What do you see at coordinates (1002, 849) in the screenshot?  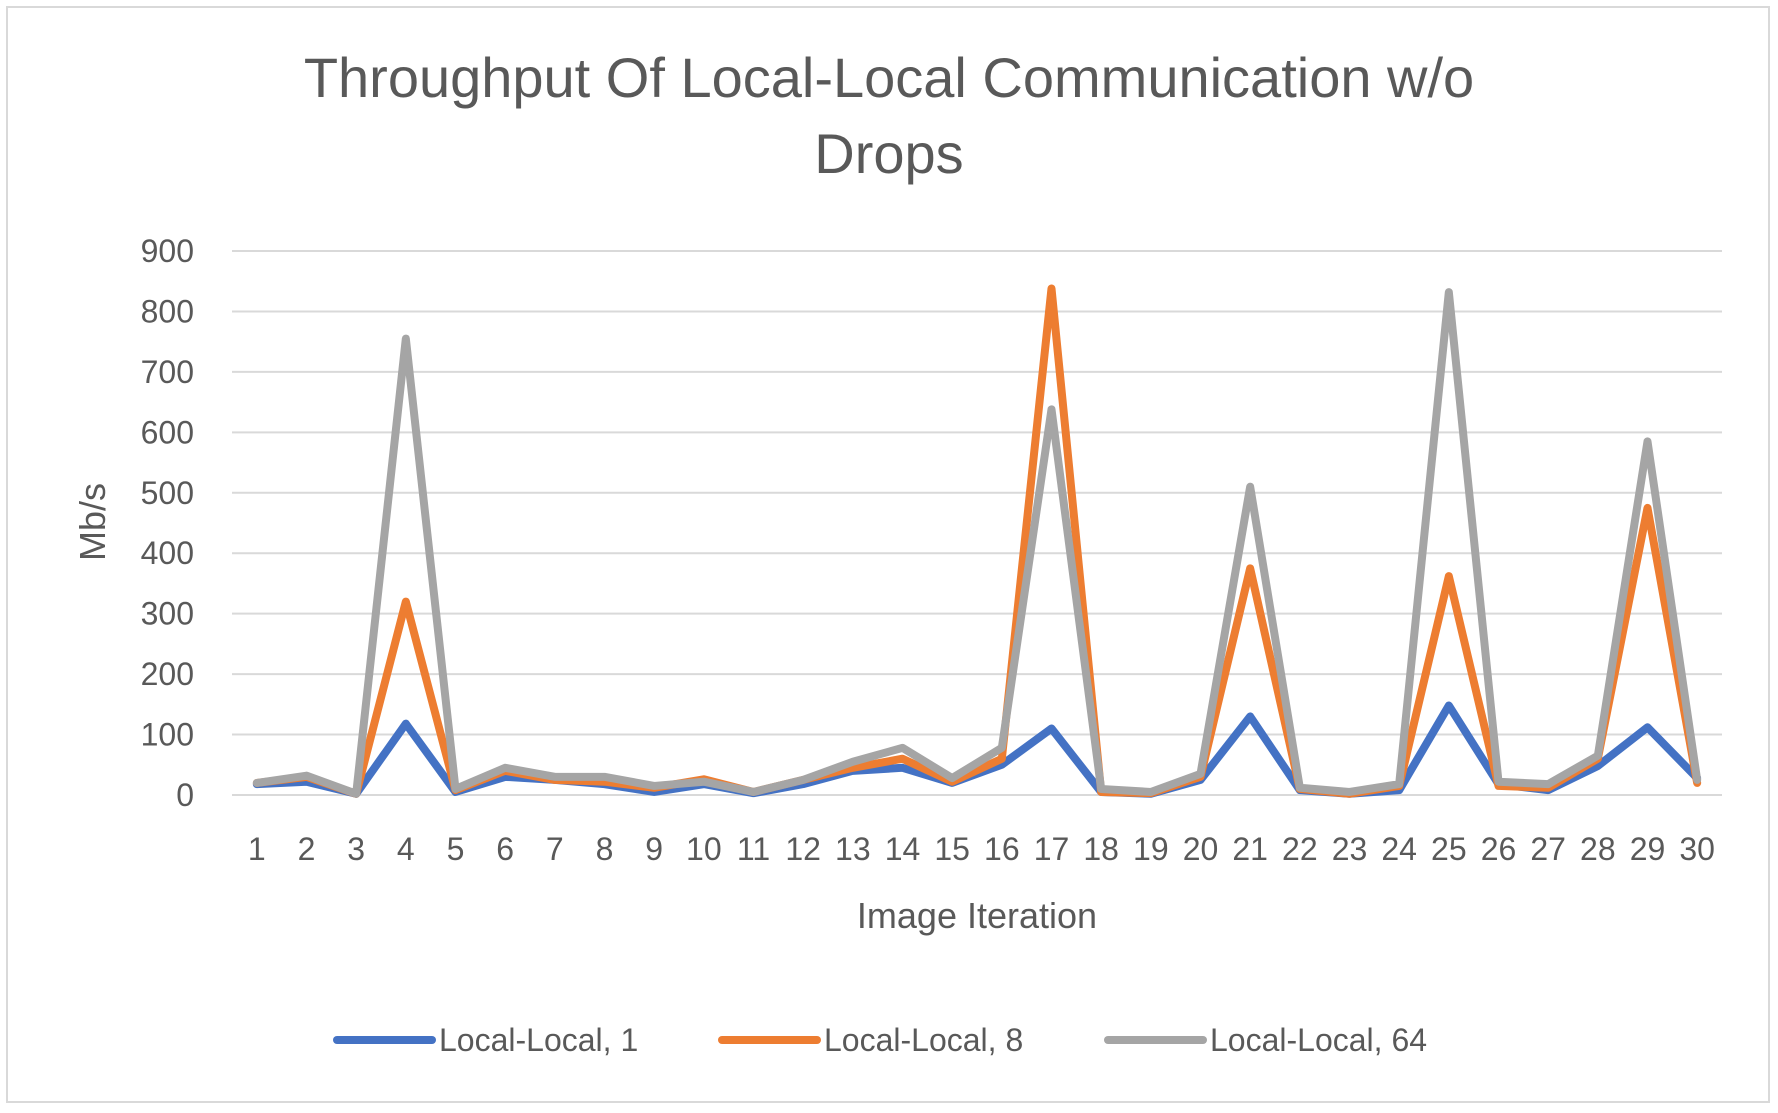 I see `x-tick-label: 16` at bounding box center [1002, 849].